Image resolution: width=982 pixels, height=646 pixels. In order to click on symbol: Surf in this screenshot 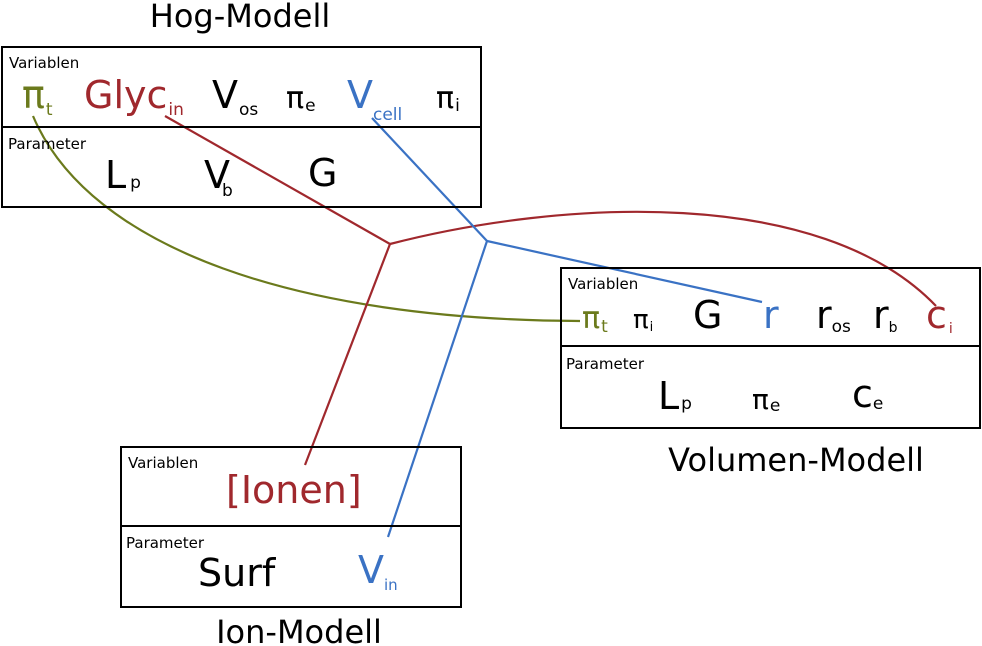, I will do `click(237, 573)`.